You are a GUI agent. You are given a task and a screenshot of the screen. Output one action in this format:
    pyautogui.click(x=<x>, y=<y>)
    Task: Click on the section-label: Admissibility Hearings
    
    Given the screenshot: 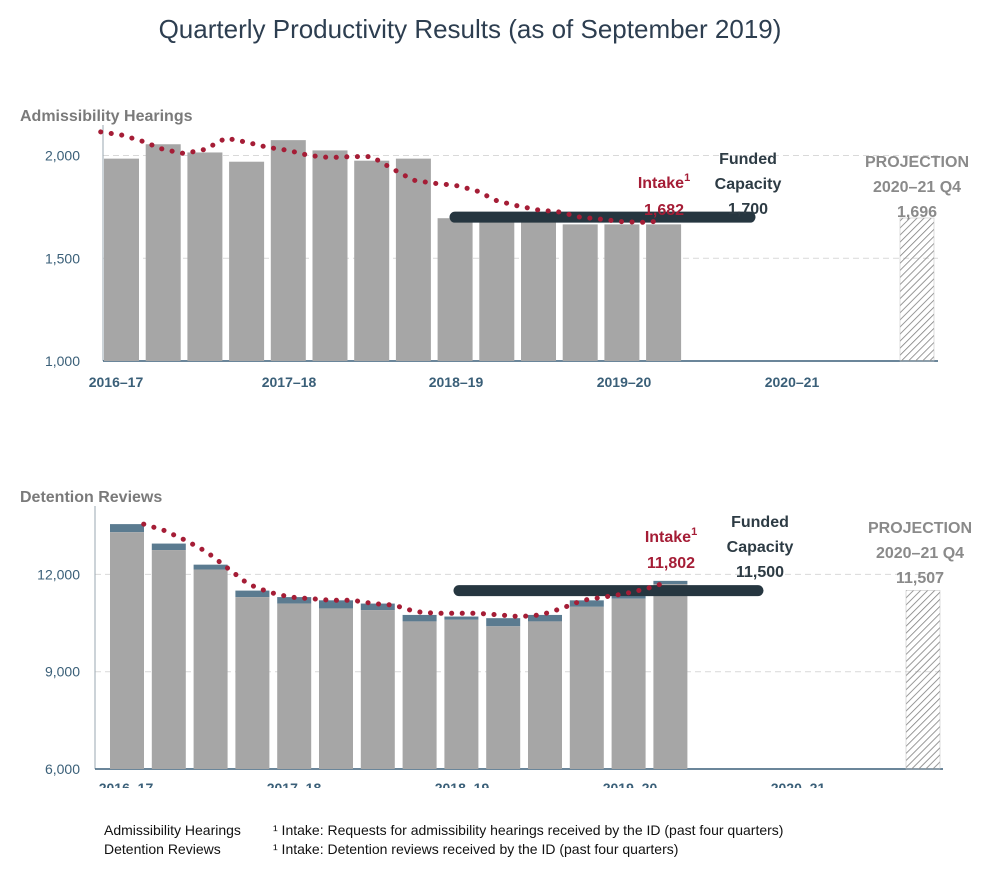 What is the action you would take?
    pyautogui.click(x=106, y=116)
    